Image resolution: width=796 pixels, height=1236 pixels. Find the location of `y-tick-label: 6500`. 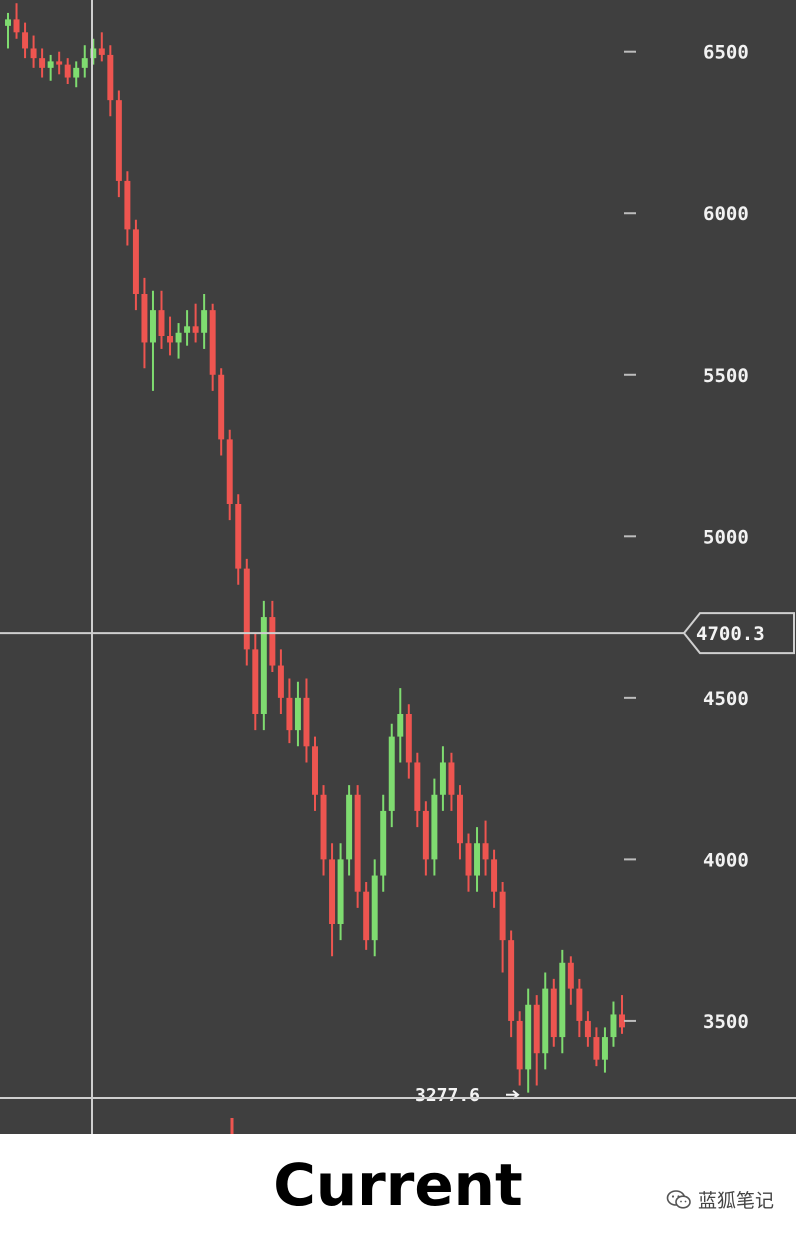

y-tick-label: 6500 is located at coordinates (726, 53).